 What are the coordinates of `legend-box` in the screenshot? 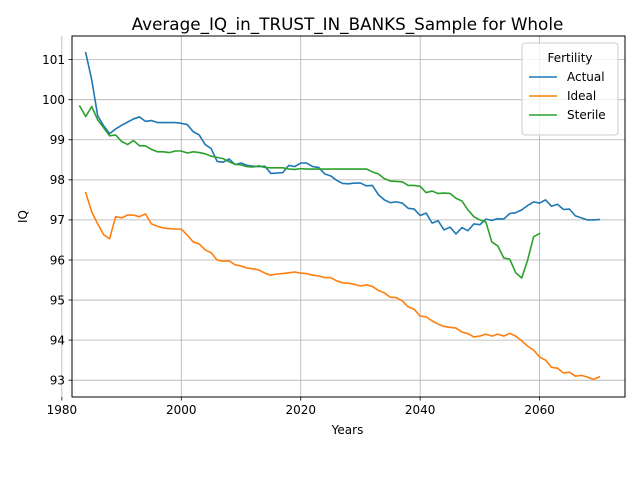 It's located at (570, 89).